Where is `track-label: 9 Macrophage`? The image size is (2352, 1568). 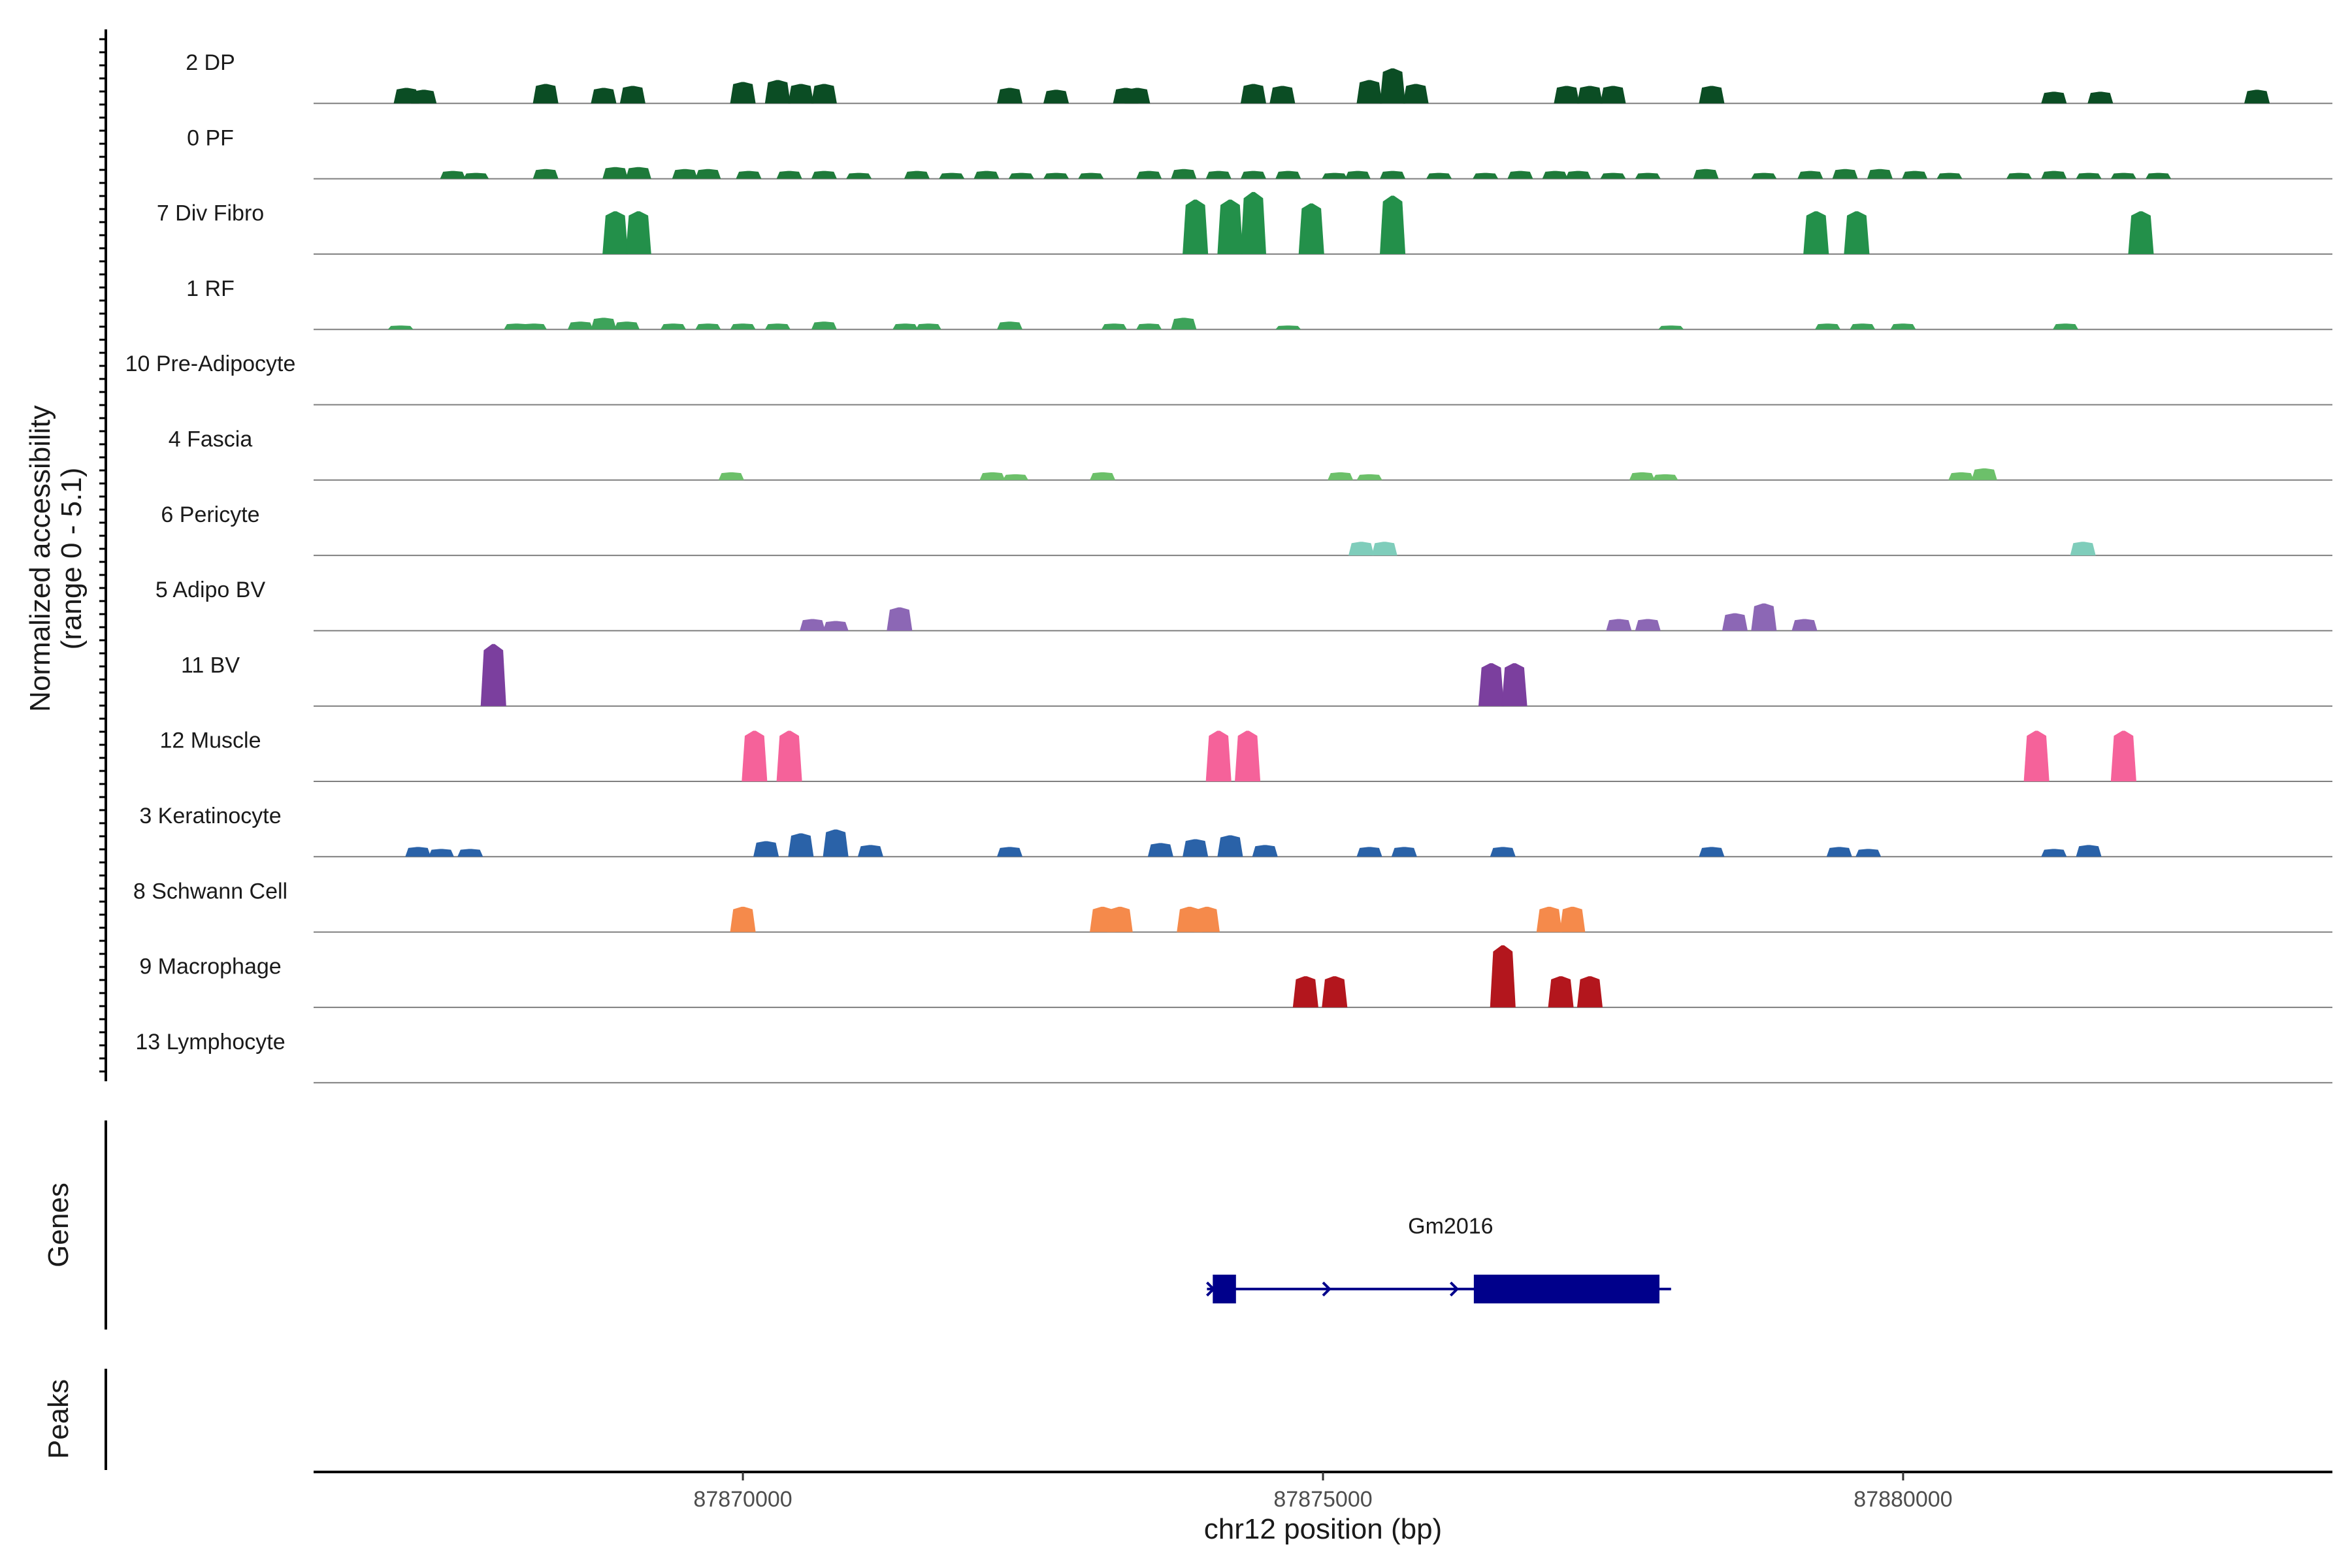 track-label: 9 Macrophage is located at coordinates (210, 967).